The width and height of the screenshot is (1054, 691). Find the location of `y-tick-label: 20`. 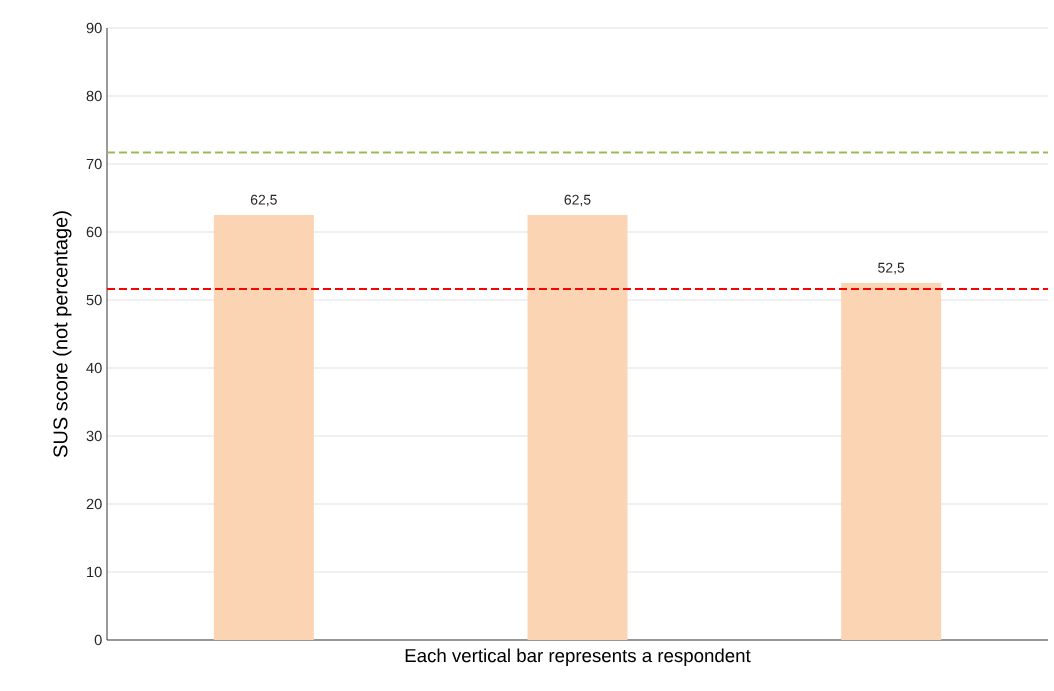

y-tick-label: 20 is located at coordinates (94, 504).